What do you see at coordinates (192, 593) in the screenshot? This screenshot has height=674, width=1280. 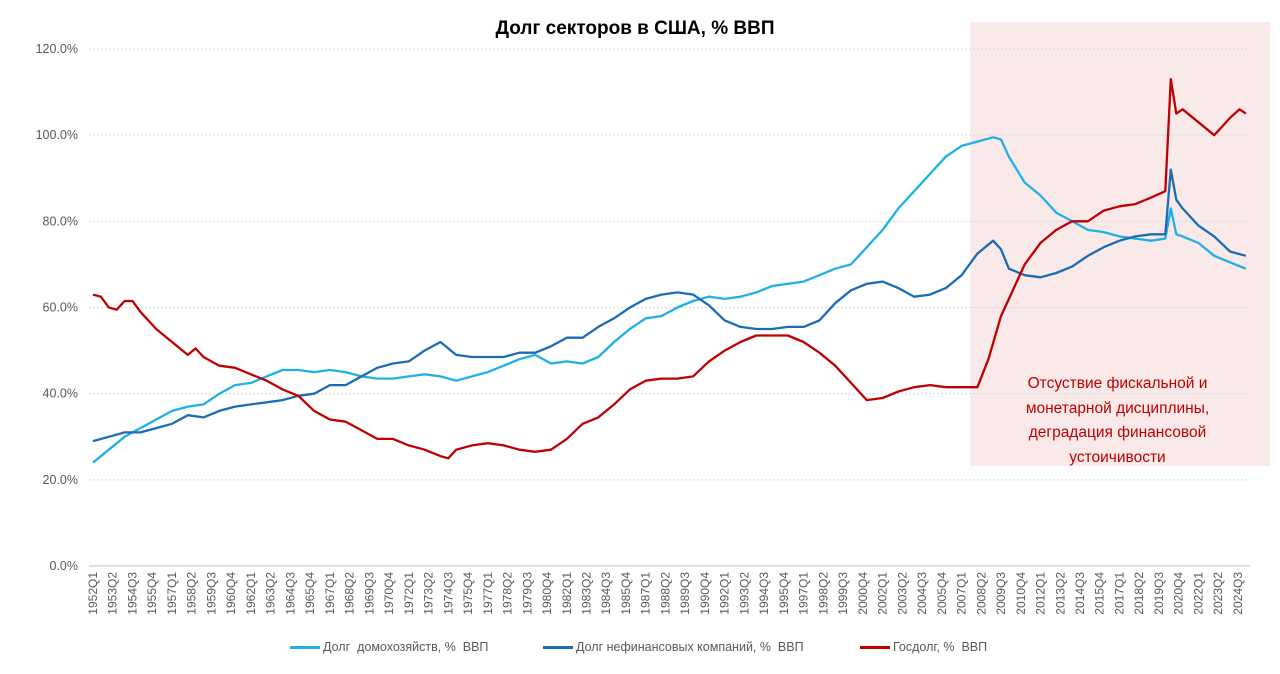 I see `x-tick-label: 1958Q2` at bounding box center [192, 593].